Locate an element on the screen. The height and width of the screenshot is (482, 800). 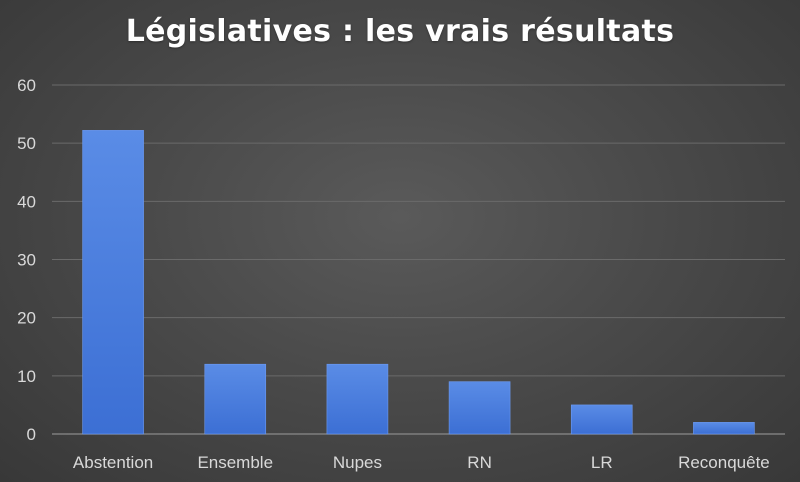
y-axis-ticks: 0 10 20 30 40 50 60 is located at coordinates (26, 260).